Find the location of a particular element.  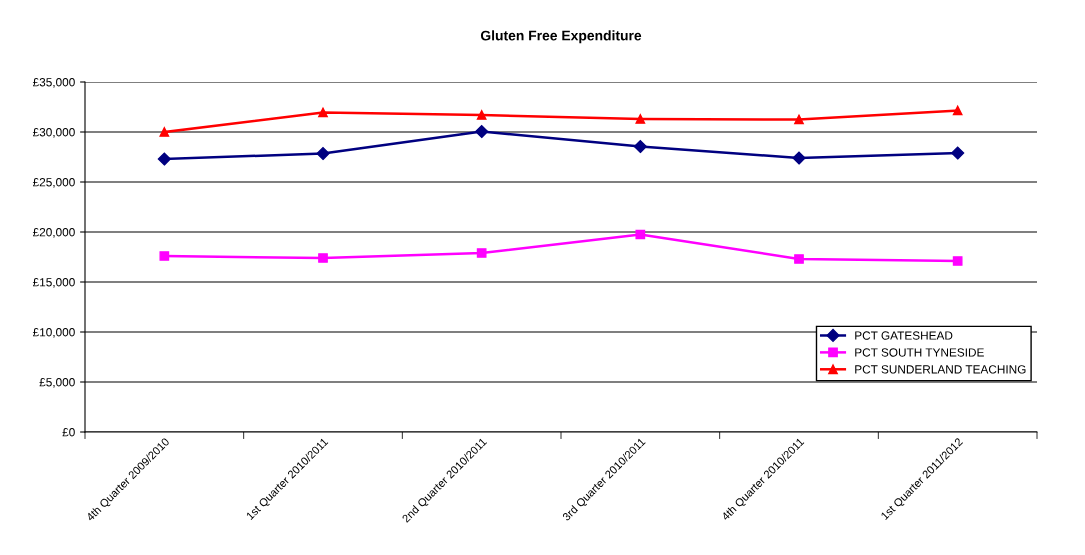

y-tick-label: £15,000 is located at coordinates (53, 283).